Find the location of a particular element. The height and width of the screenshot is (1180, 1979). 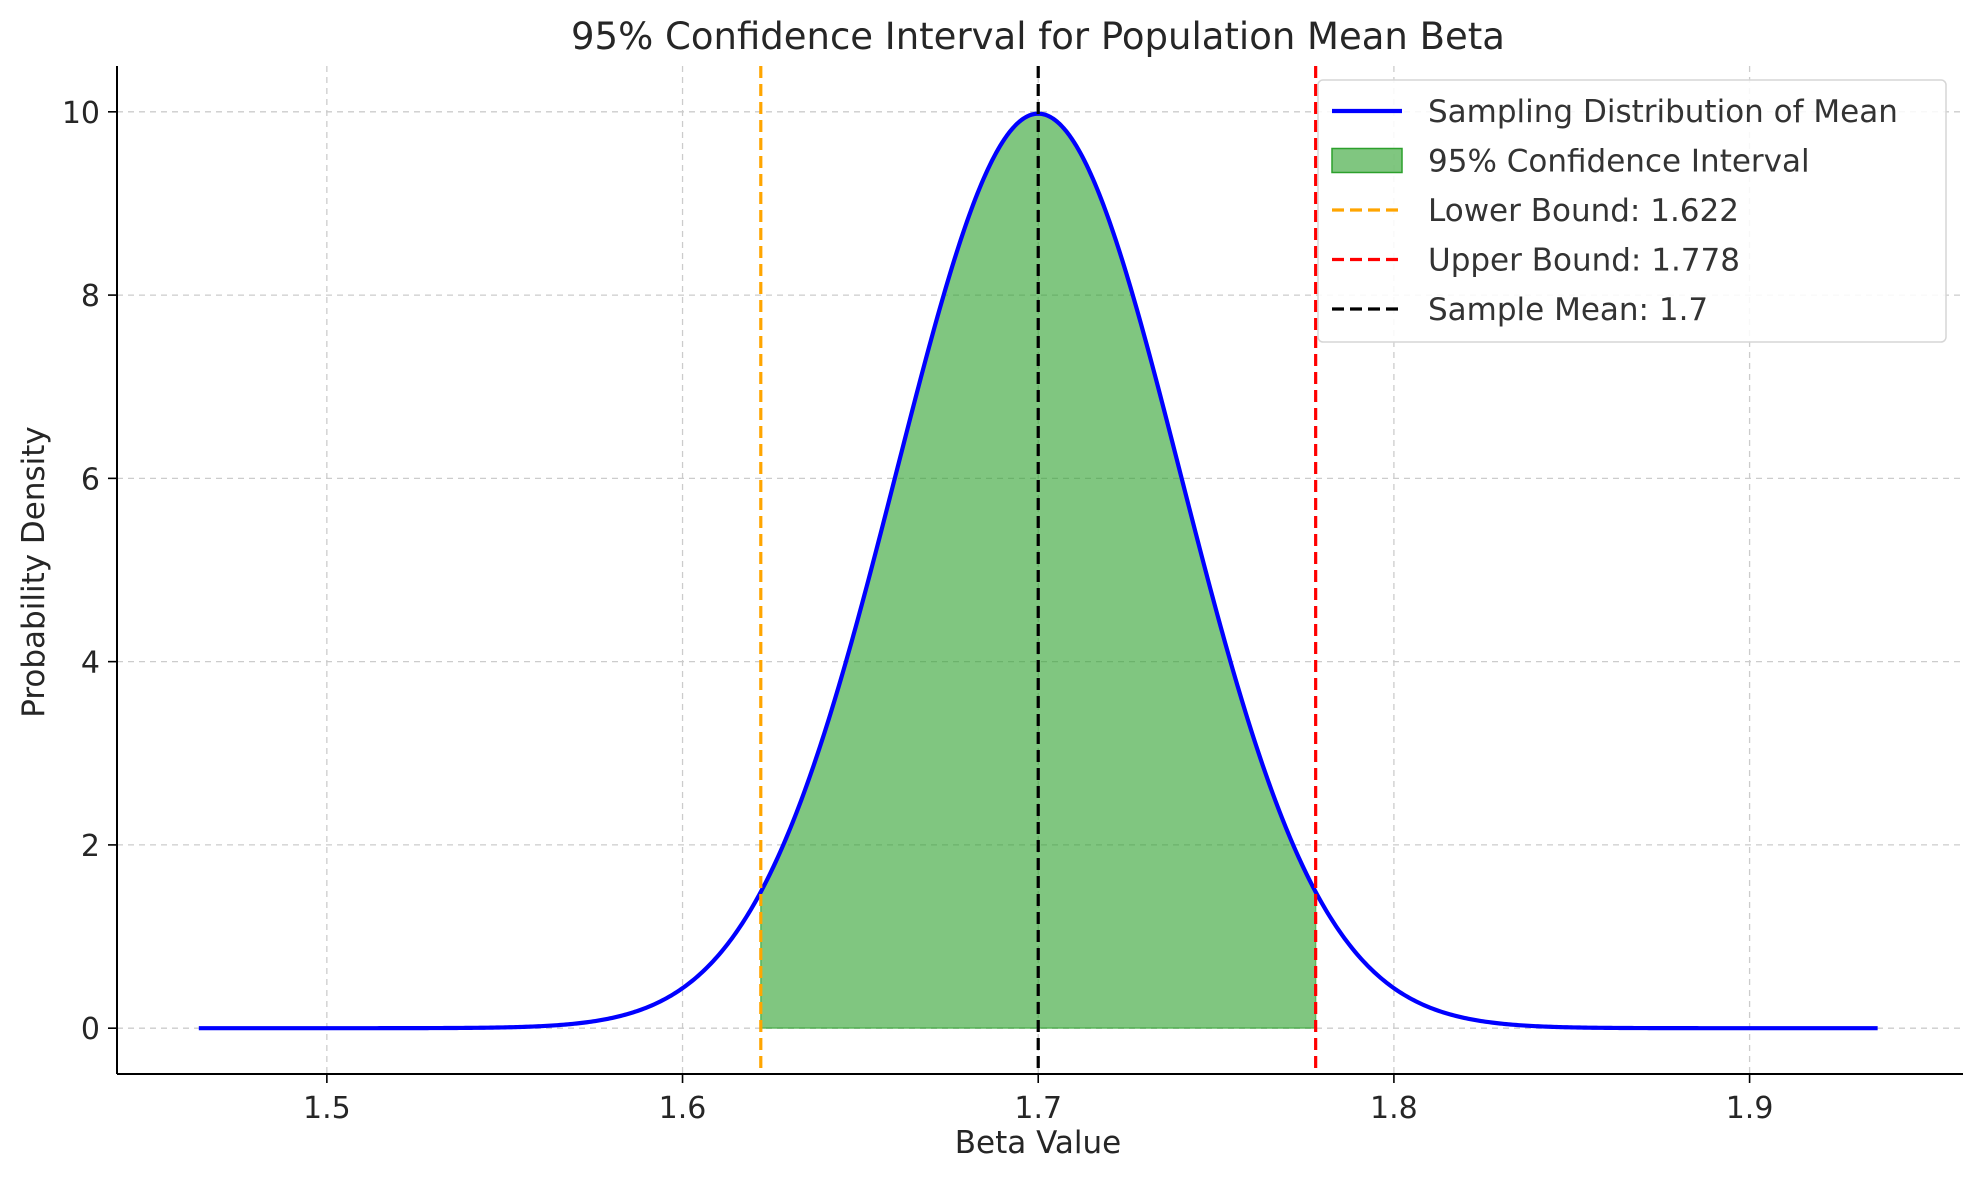

y-axis-label: Probability Density is located at coordinates (34, 572).